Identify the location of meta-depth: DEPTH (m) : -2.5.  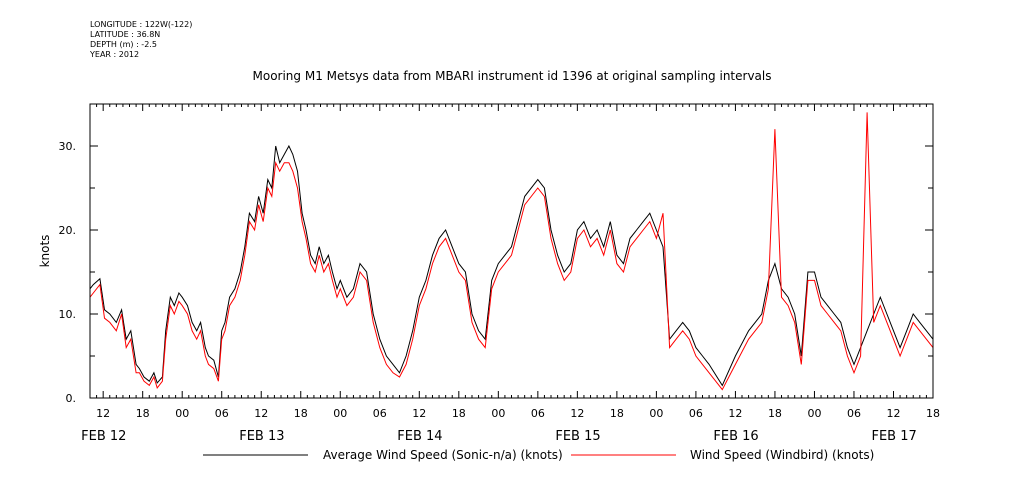
(123, 44).